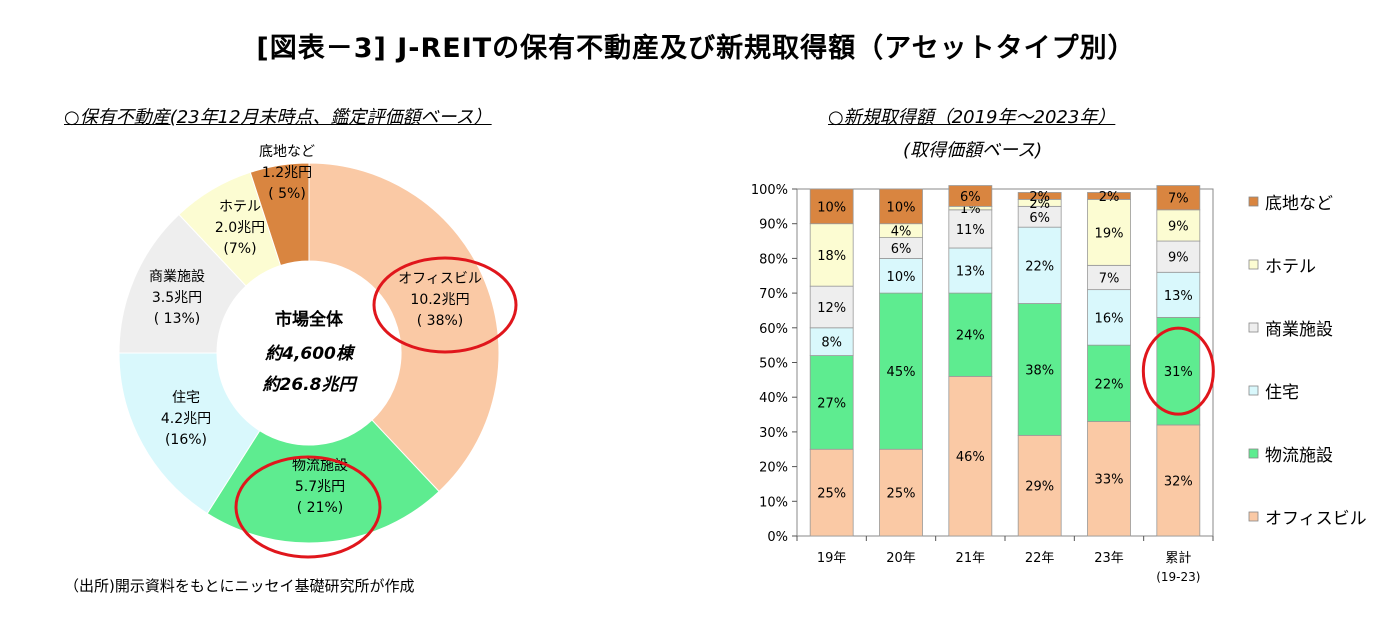  I want to click on bar-segment-s6-c3, so click(970, 196).